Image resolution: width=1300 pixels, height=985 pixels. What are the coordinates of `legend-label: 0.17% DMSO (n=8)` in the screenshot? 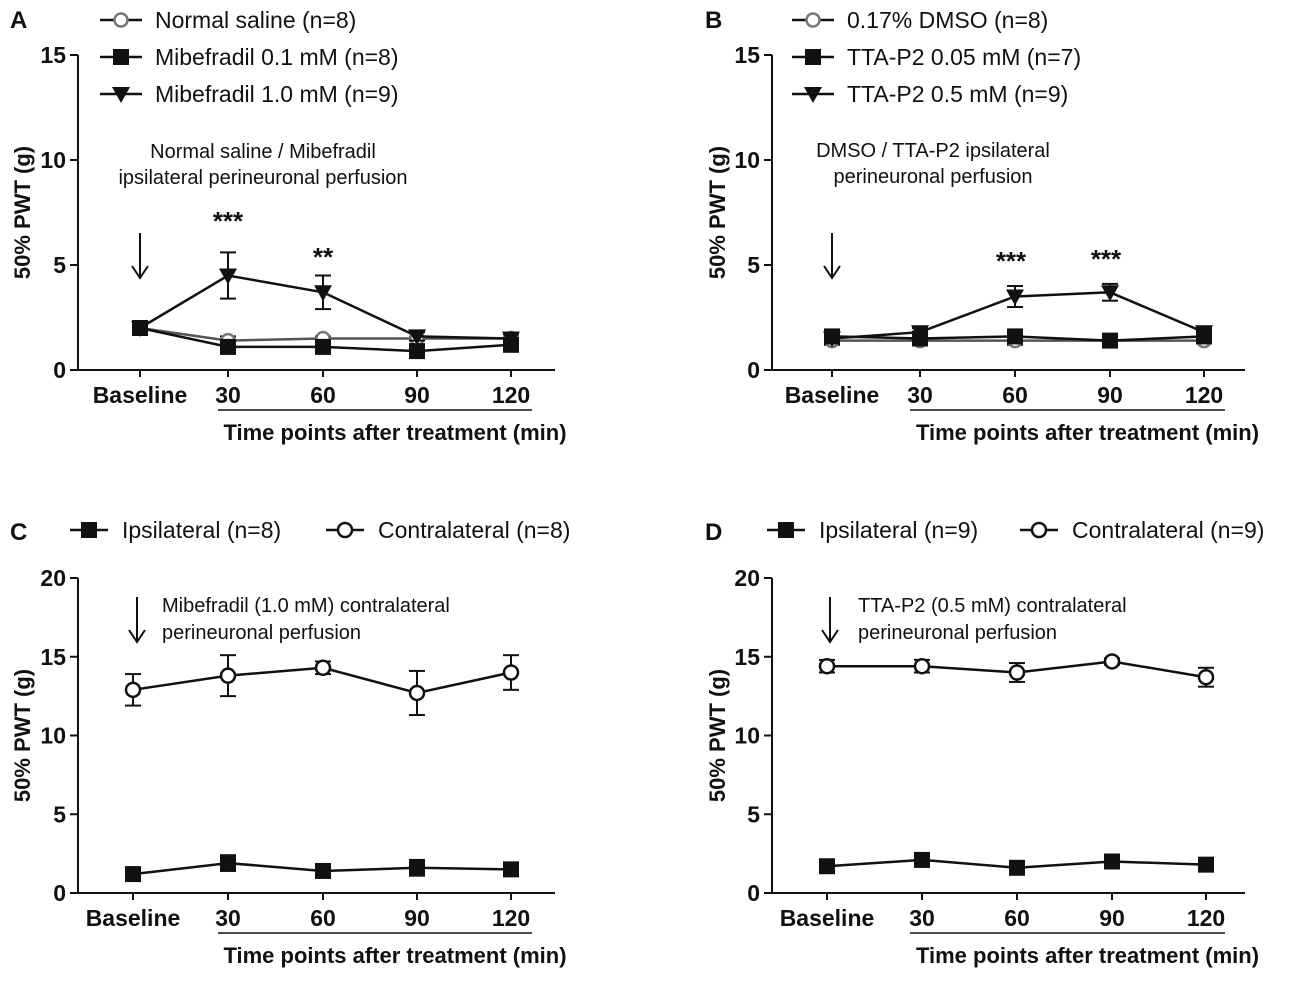 It's located at (947, 20).